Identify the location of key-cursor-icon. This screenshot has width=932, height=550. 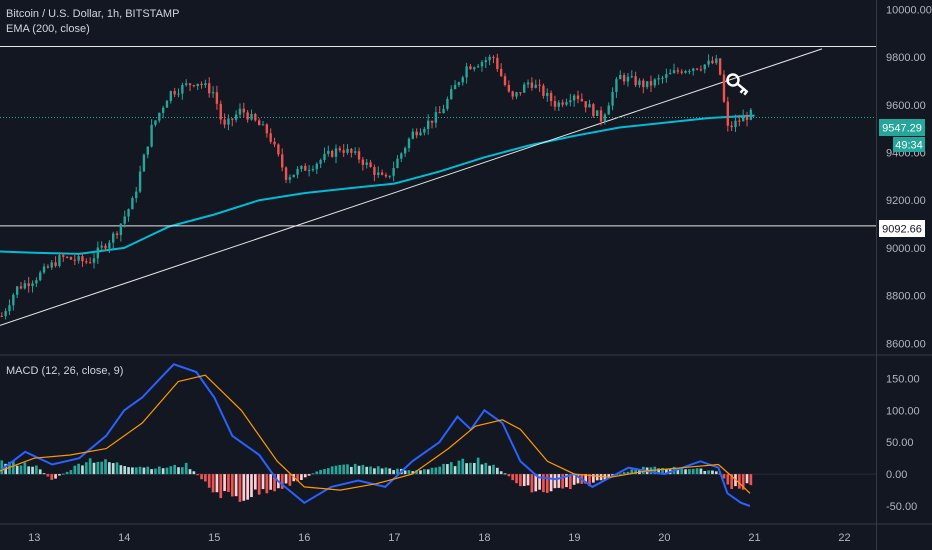
(738, 84).